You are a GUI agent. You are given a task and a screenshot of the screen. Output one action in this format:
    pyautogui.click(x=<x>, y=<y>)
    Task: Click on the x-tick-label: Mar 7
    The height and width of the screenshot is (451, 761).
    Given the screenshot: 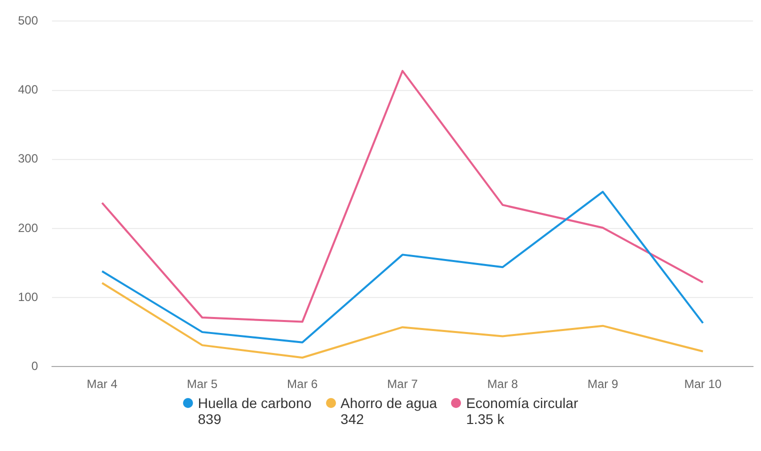 What is the action you would take?
    pyautogui.click(x=402, y=384)
    